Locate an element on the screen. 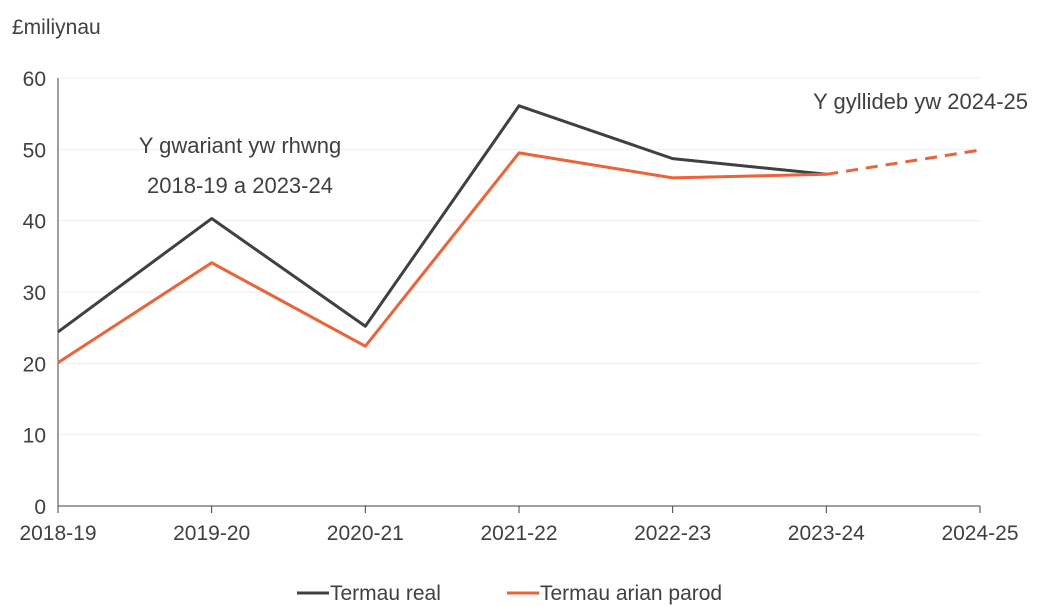 This screenshot has width=1057, height=607. x-tick-label-2024-25: 2024-25 is located at coordinates (979, 533).